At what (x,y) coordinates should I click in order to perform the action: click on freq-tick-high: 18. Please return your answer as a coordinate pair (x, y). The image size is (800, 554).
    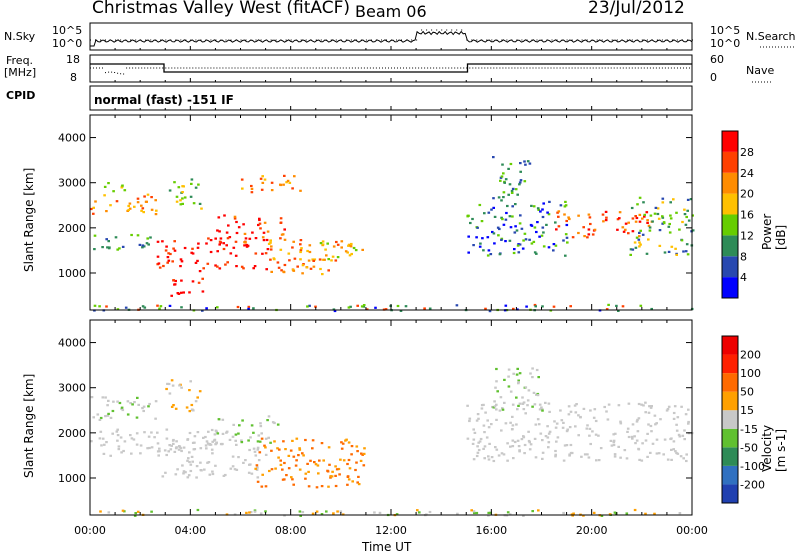
    Looking at the image, I should click on (73, 59).